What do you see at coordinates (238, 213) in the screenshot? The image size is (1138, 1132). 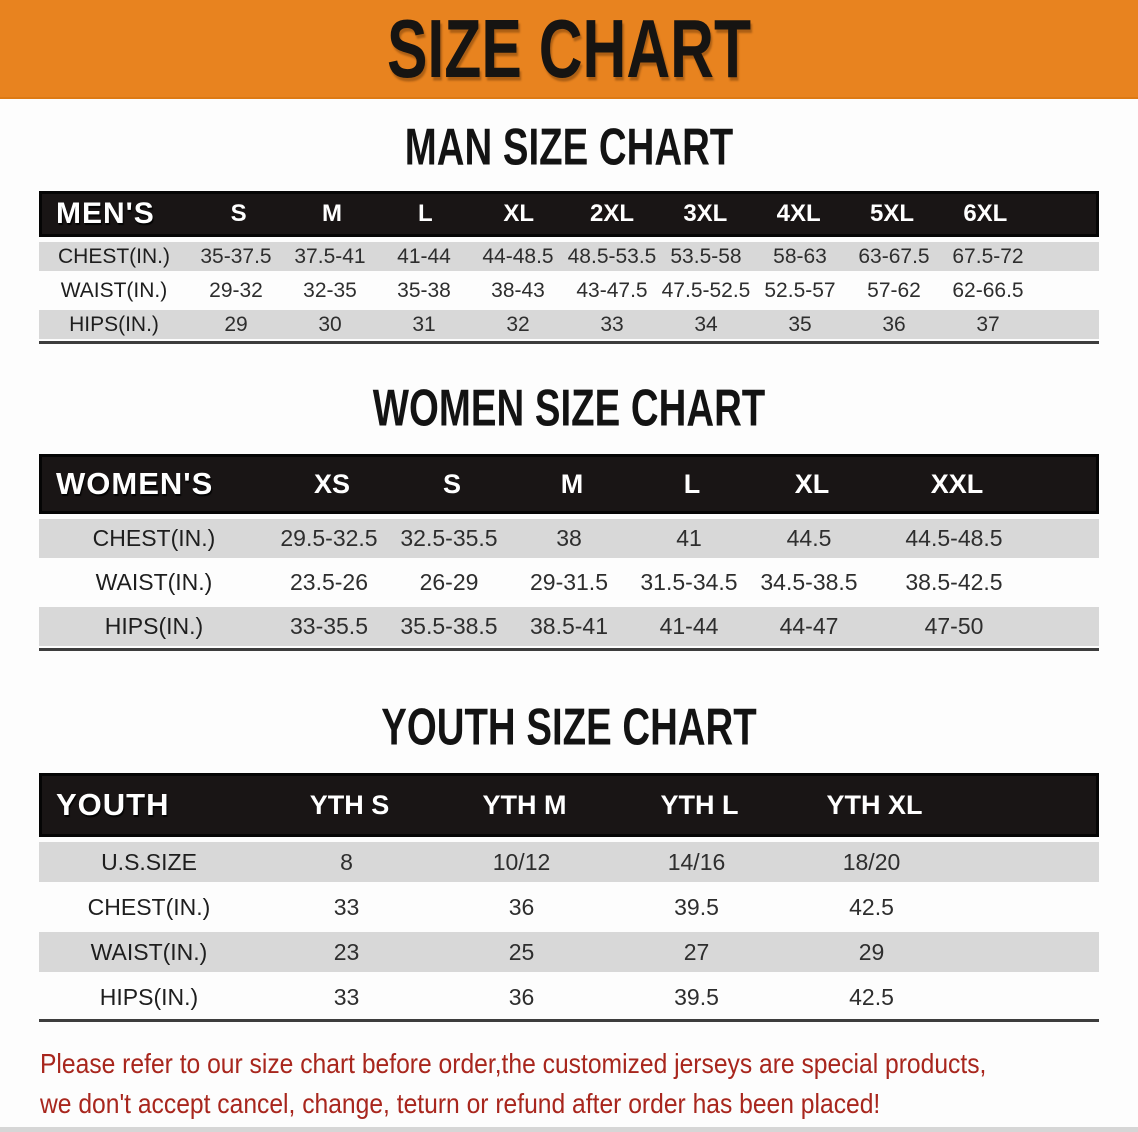 I see `size-column-header: S` at bounding box center [238, 213].